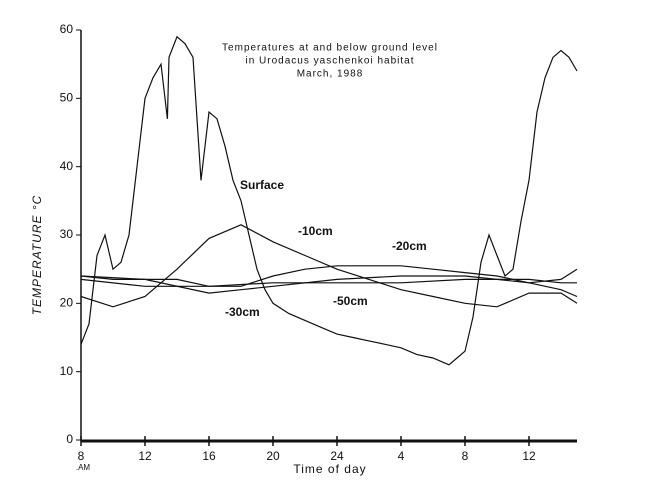 The image size is (650, 487). Describe the element at coordinates (83, 467) in the screenshot. I see `annotation: .AM` at that location.